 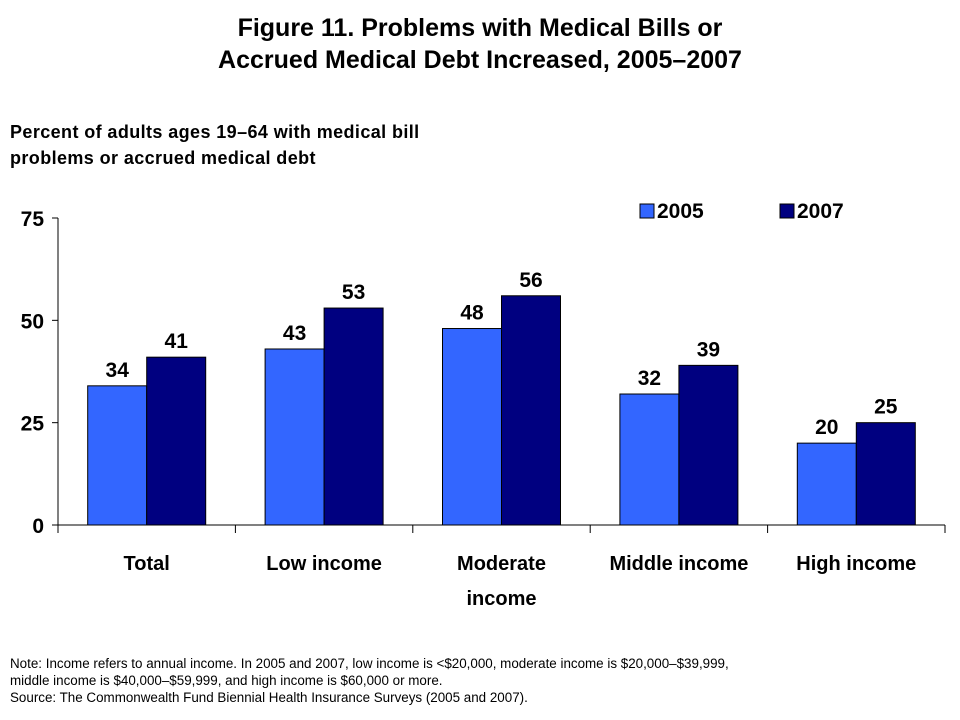 I want to click on y-tick-label-75: 75, so click(x=33, y=219).